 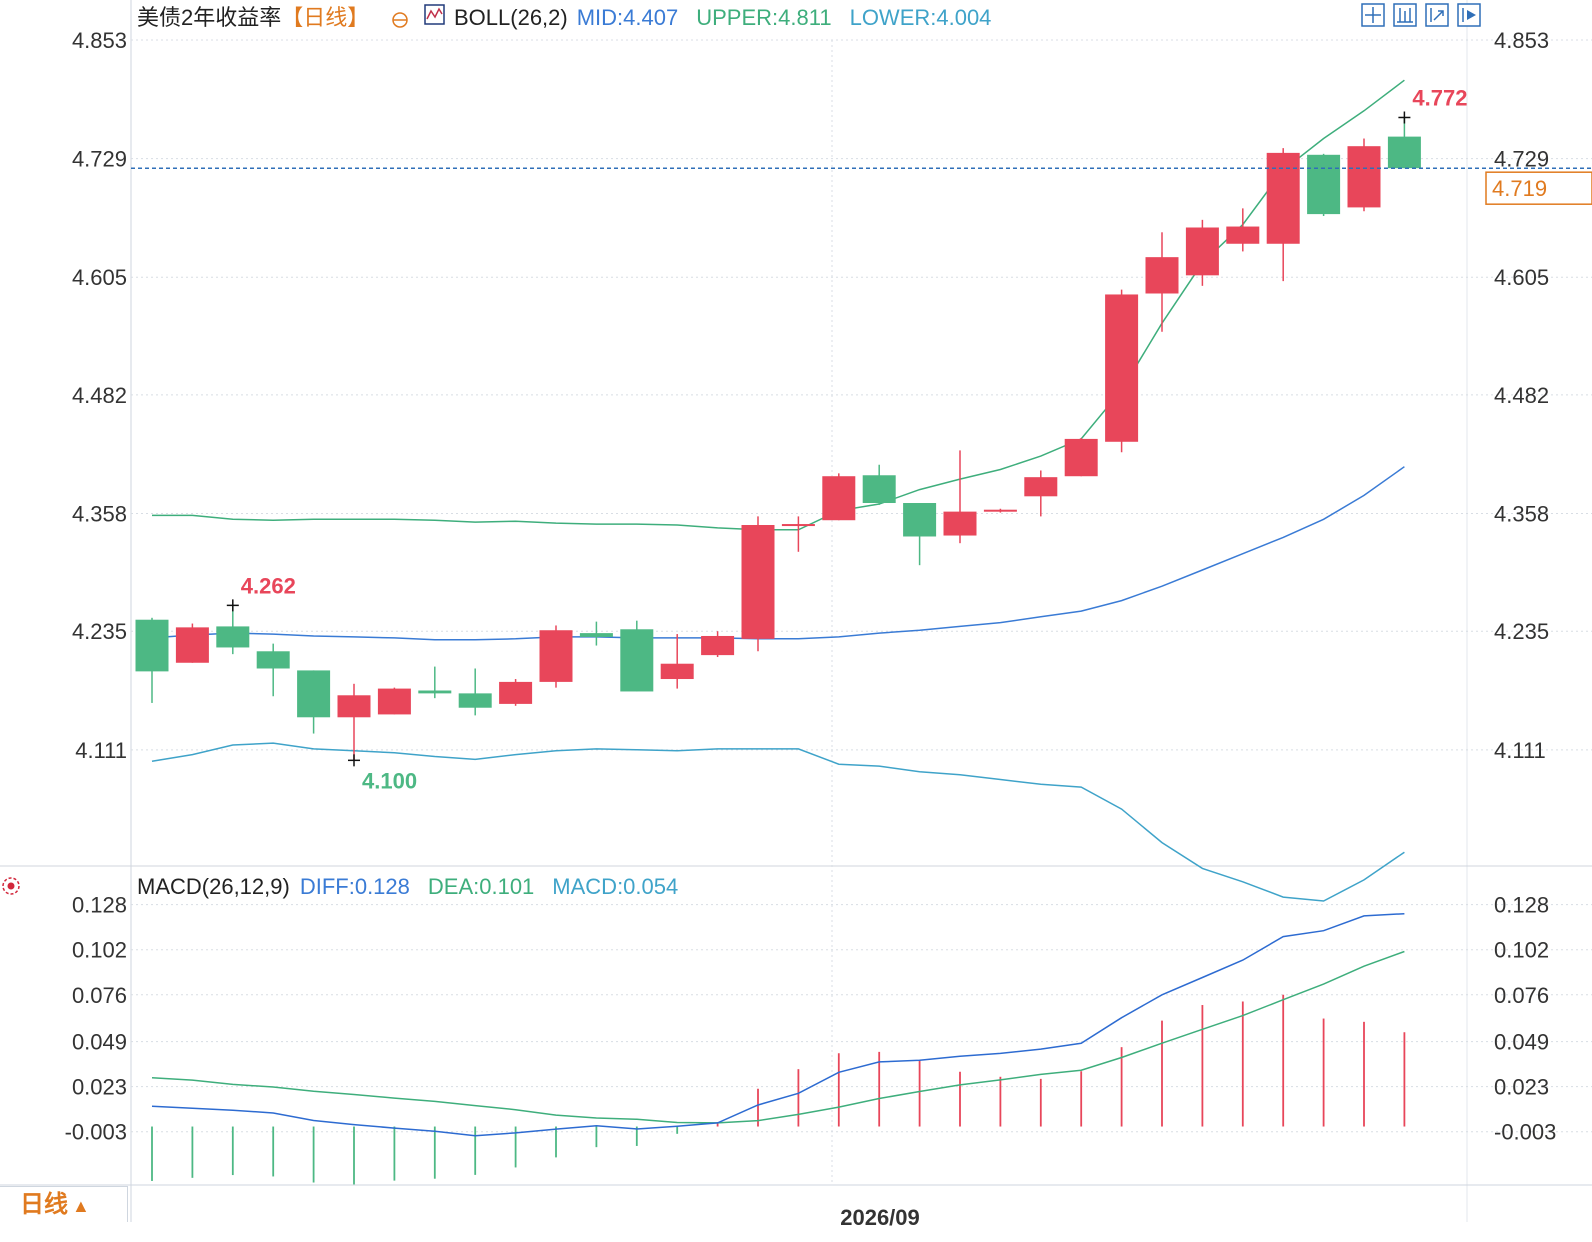 I want to click on price-tick-label-right: 4.605, so click(x=1521, y=277).